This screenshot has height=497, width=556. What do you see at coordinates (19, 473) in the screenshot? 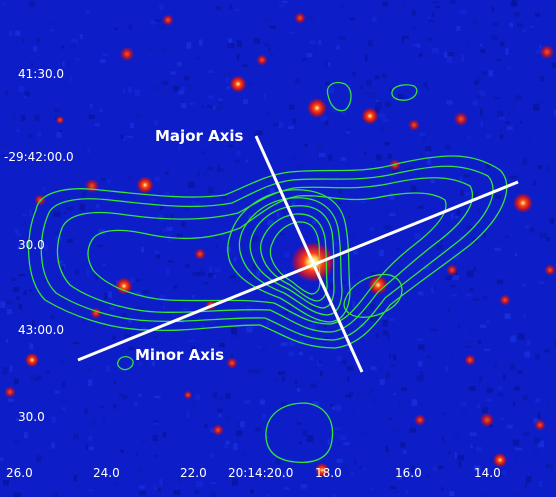
I see `ra-tick-label: 26.0` at bounding box center [19, 473].